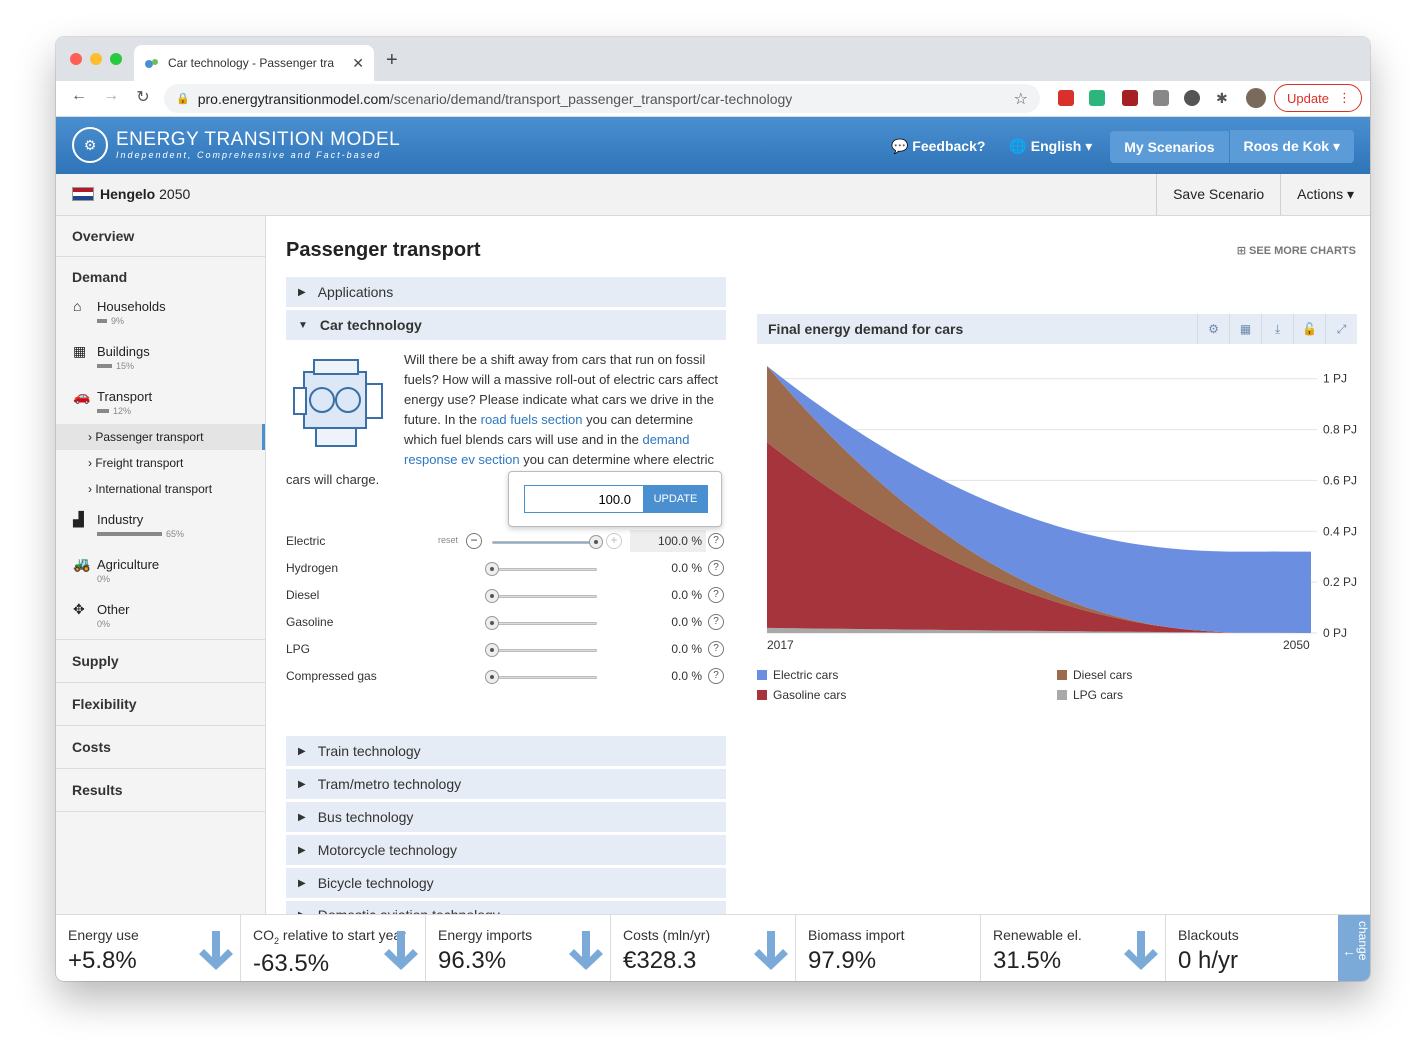 The image size is (1426, 1055). What do you see at coordinates (358, 62) in the screenshot?
I see `close-tab-icon: ✕` at bounding box center [358, 62].